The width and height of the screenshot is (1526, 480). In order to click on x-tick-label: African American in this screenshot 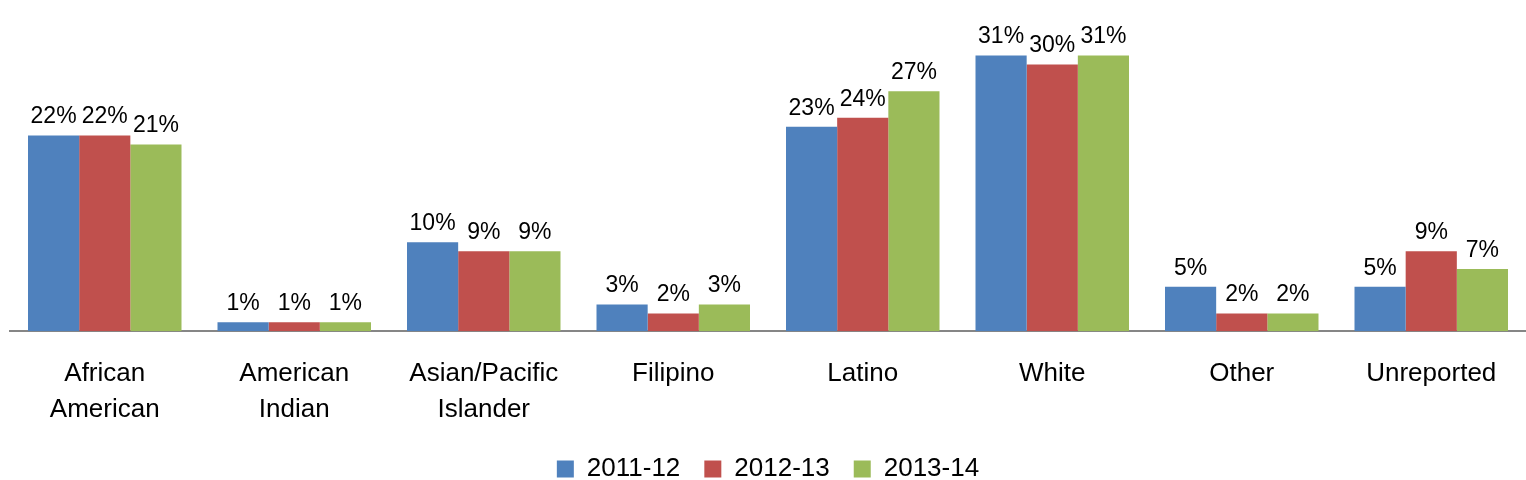, I will do `click(104, 390)`.